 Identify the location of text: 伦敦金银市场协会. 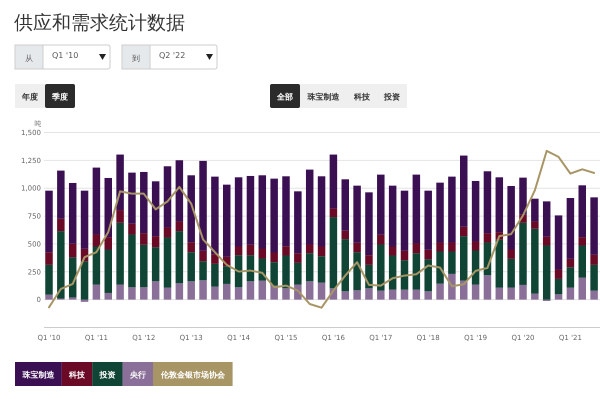
(192, 375).